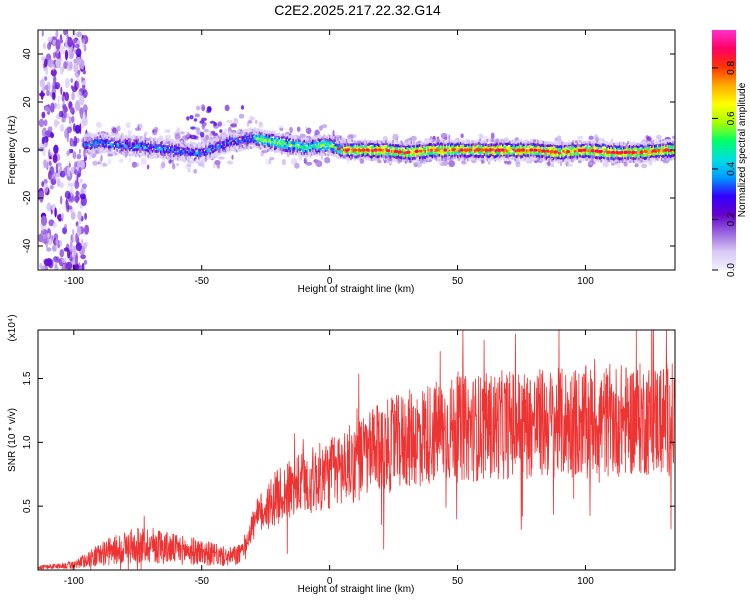 This screenshot has height=600, width=750. I want to click on y-tick-label: -40, so click(27, 245).